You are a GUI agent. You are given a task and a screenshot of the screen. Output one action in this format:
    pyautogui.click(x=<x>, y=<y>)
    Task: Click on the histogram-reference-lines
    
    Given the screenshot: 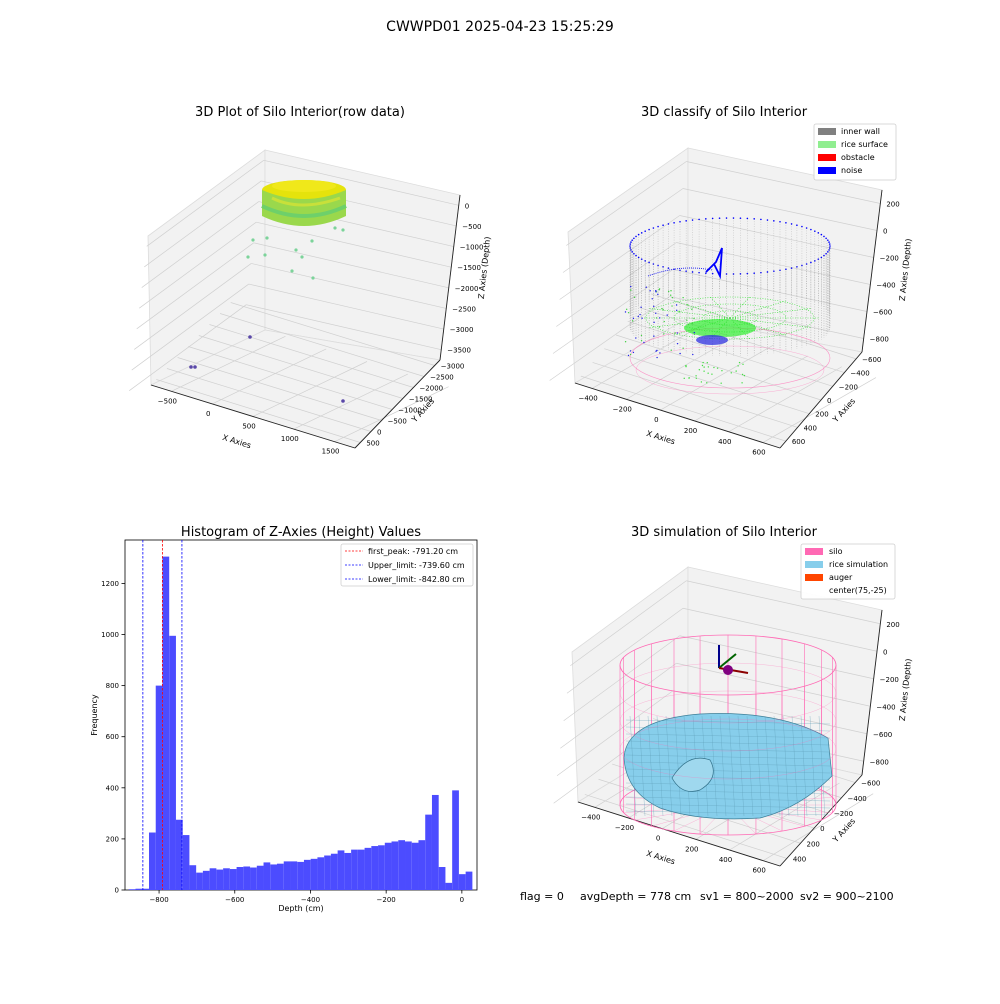 What is the action you would take?
    pyautogui.click(x=162, y=715)
    